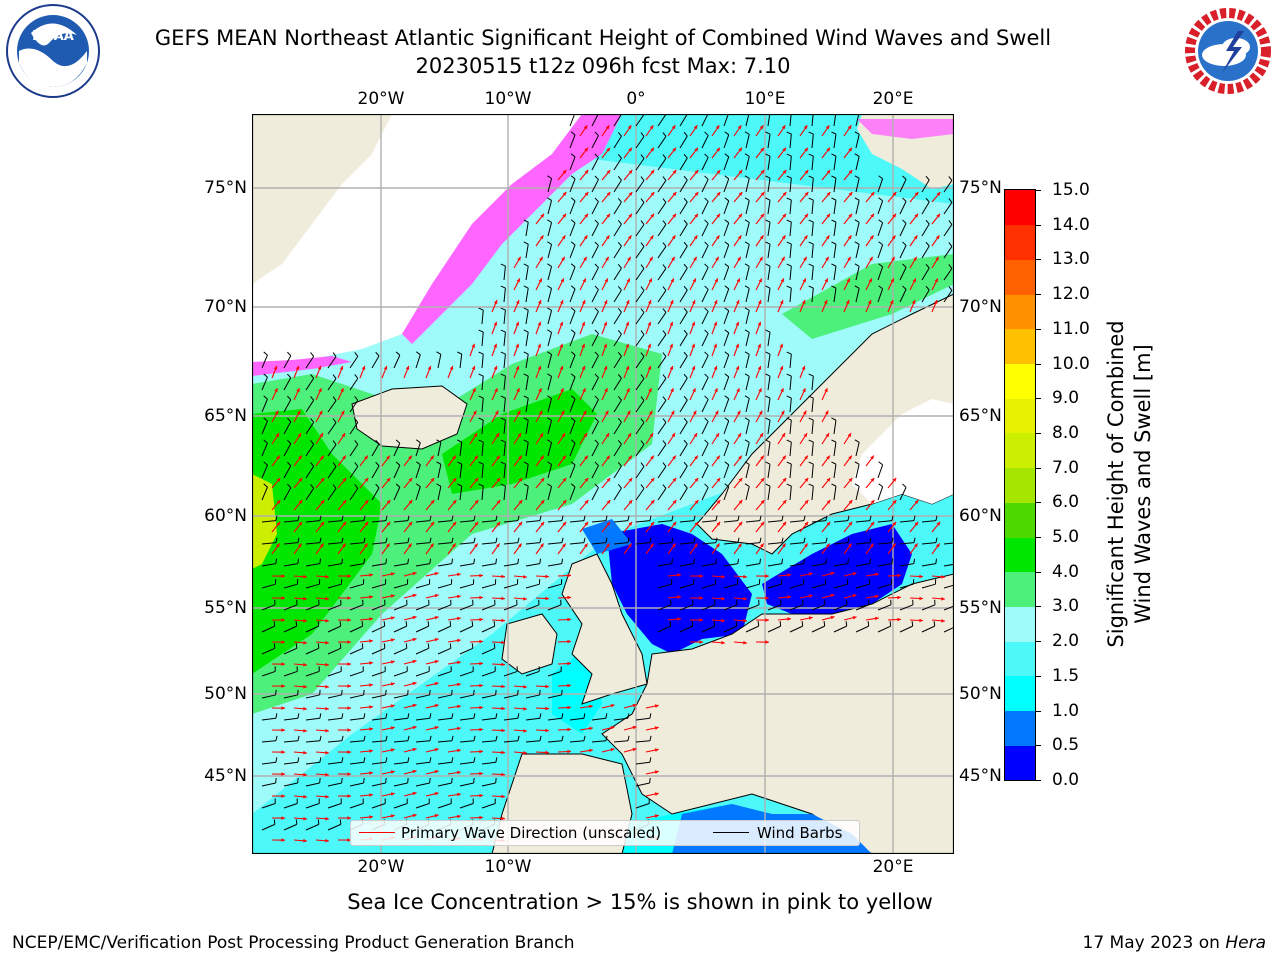  Describe the element at coordinates (1066, 710) in the screenshot. I see `colorbar-tick-label: 1.0` at that location.